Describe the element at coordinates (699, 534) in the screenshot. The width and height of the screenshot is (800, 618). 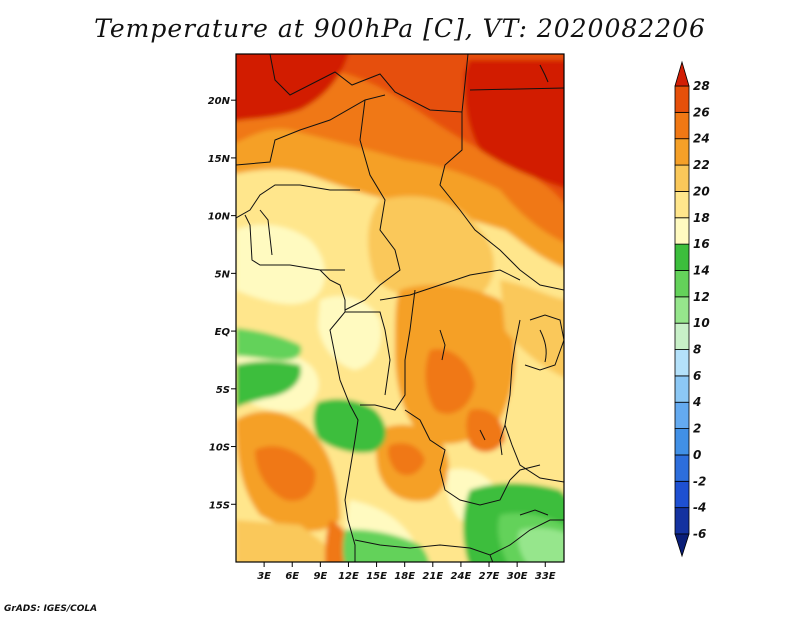
I see `colorbar-label: -6` at that location.